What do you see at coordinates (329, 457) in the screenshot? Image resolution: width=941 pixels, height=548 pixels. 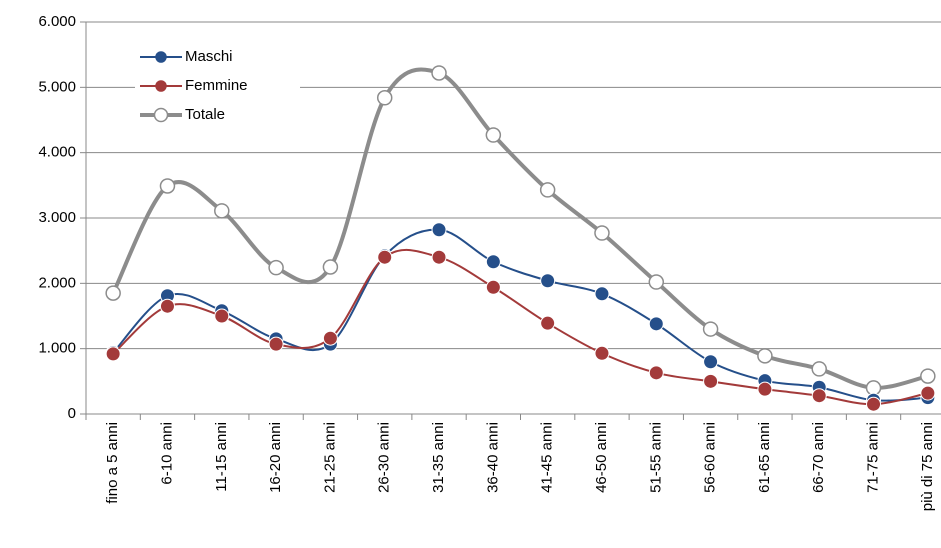 I see `x-tick-label: 21-25 anni` at bounding box center [329, 457].